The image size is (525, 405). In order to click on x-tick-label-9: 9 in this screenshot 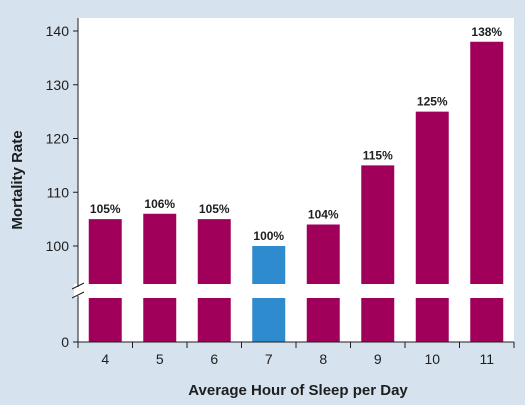, I will do `click(378, 359)`.